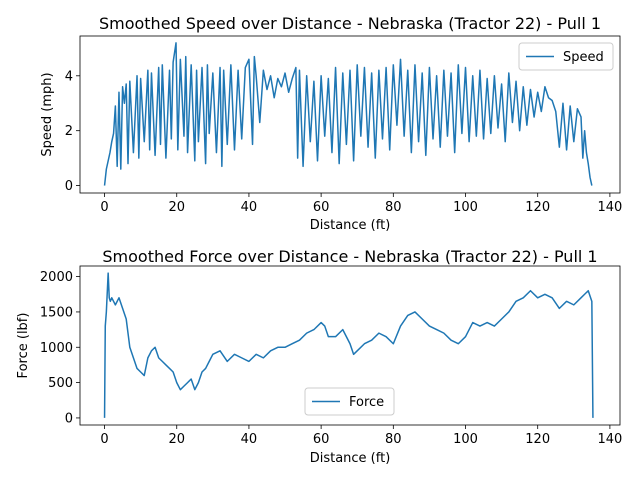  What do you see at coordinates (393, 439) in the screenshot?
I see `force-x-tick-label: 80` at bounding box center [393, 439].